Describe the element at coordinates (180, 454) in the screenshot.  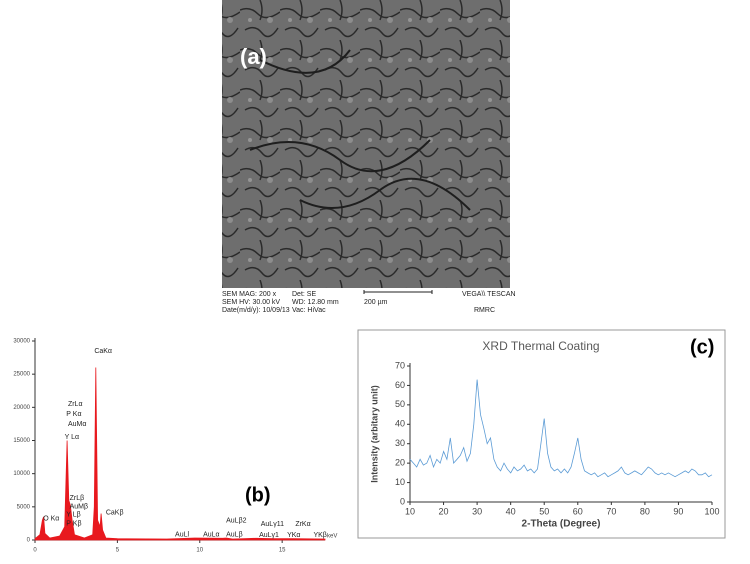
I see `spectrum` at that location.